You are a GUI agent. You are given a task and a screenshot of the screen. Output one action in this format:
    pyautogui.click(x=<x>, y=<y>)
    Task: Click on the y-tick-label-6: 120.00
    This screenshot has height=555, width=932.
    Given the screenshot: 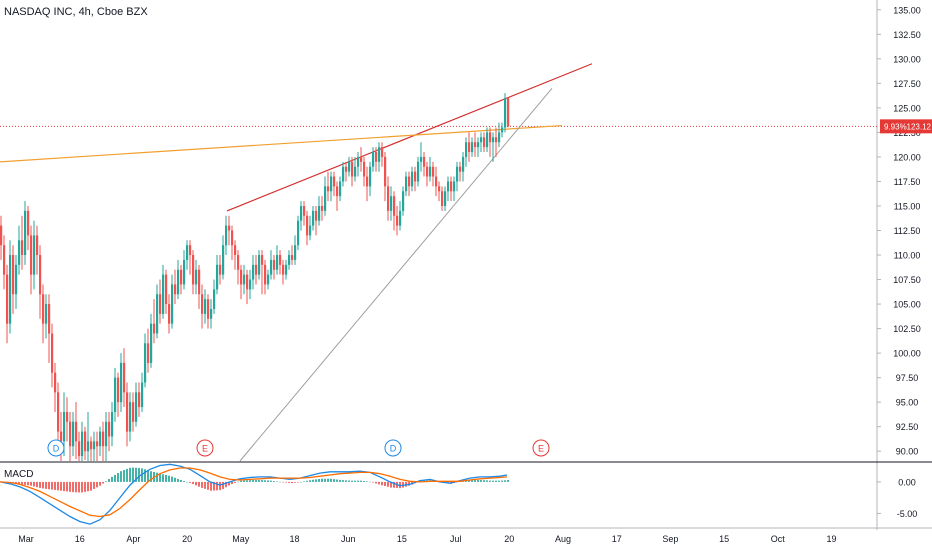 What is the action you would take?
    pyautogui.click(x=907, y=157)
    